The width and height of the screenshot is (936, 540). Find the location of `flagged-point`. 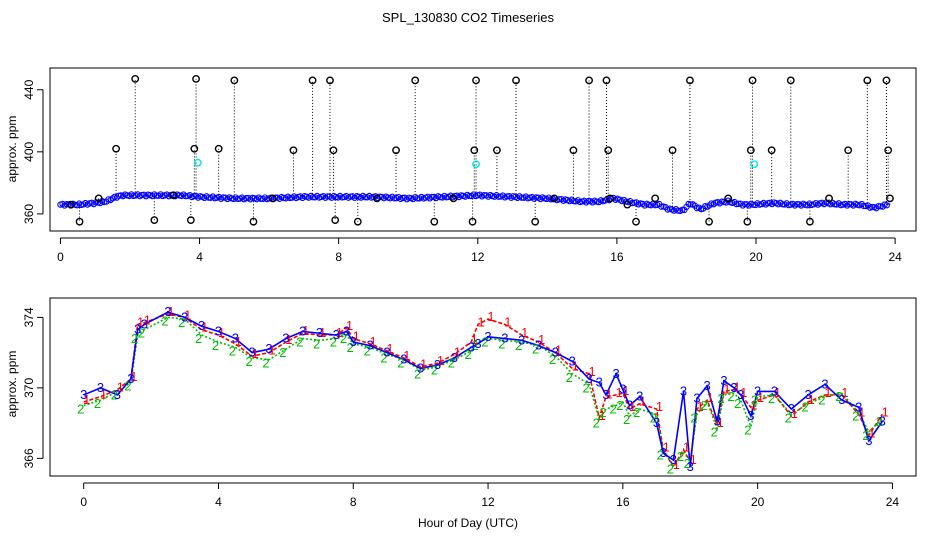

flagged-point is located at coordinates (197, 162).